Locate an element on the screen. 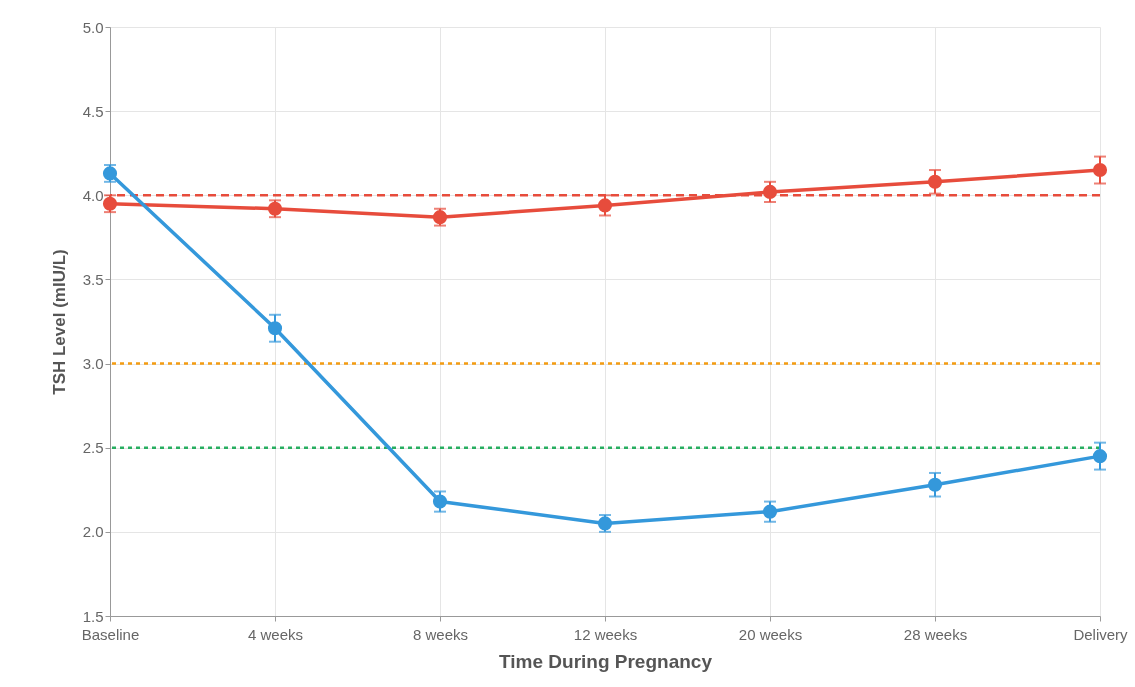 The image size is (1135, 687). y-axis-title: TSH Level (mIU/L) is located at coordinates (59, 322).